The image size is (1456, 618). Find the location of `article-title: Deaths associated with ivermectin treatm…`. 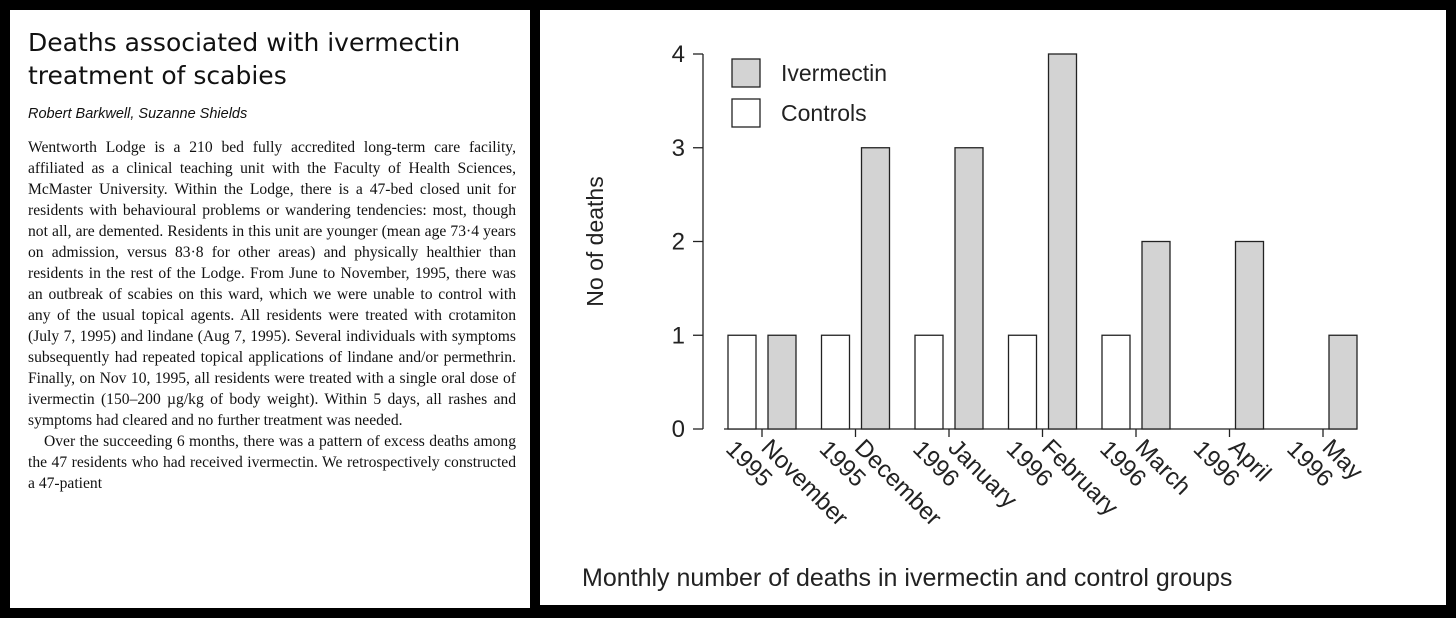

article-title: Deaths associated with ivermectin treatm… is located at coordinates (270, 59).